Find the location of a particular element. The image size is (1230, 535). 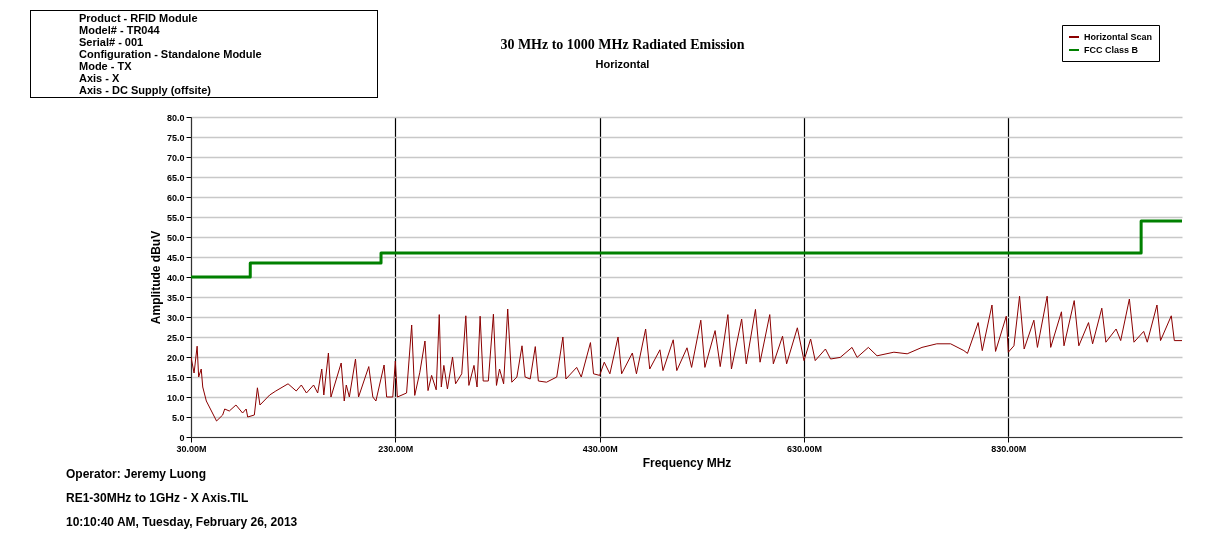

y-tick-label: 10.0 is located at coordinates (175, 397).